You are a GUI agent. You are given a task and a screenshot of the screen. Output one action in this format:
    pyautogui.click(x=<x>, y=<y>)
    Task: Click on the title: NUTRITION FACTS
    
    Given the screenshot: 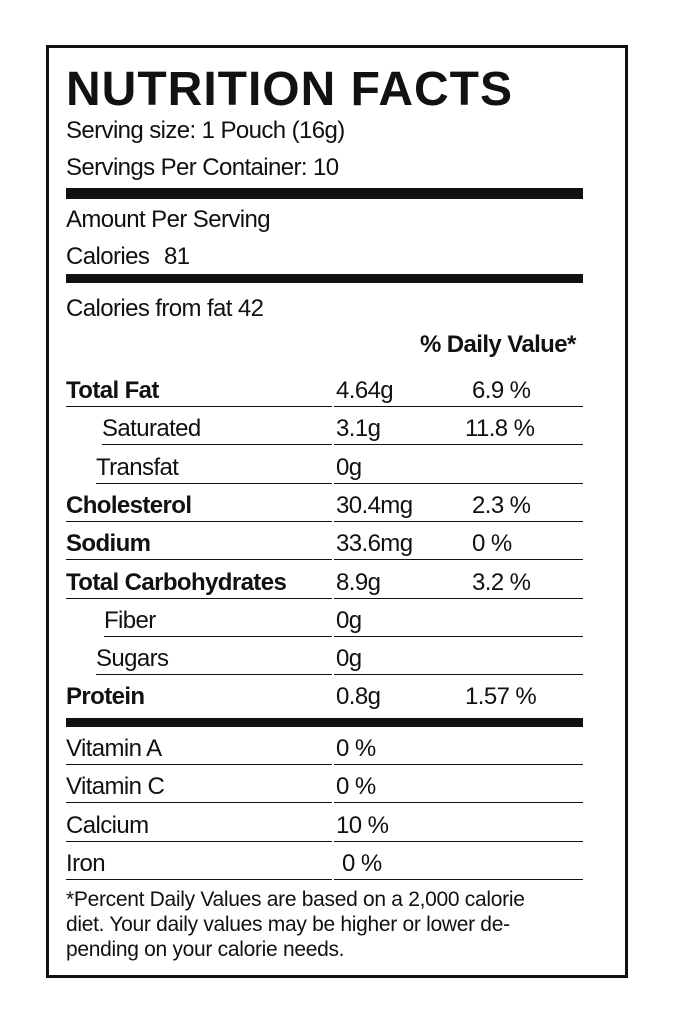 What is the action you would take?
    pyautogui.click(x=289, y=89)
    